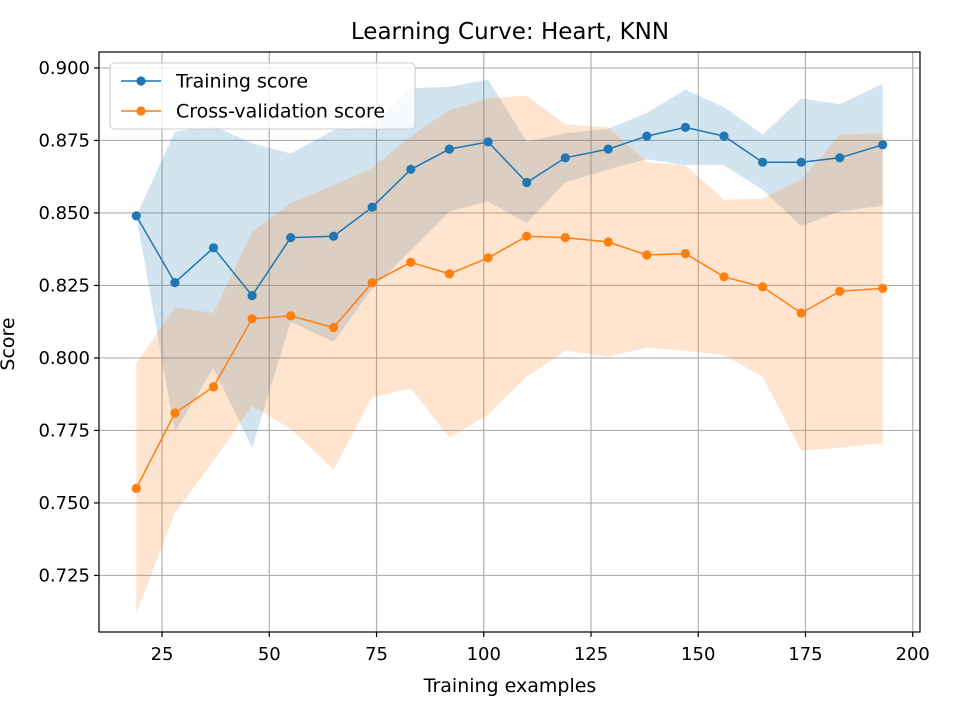 The width and height of the screenshot is (960, 720). Describe the element at coordinates (269, 654) in the screenshot. I see `x-tick-label: 50` at that location.